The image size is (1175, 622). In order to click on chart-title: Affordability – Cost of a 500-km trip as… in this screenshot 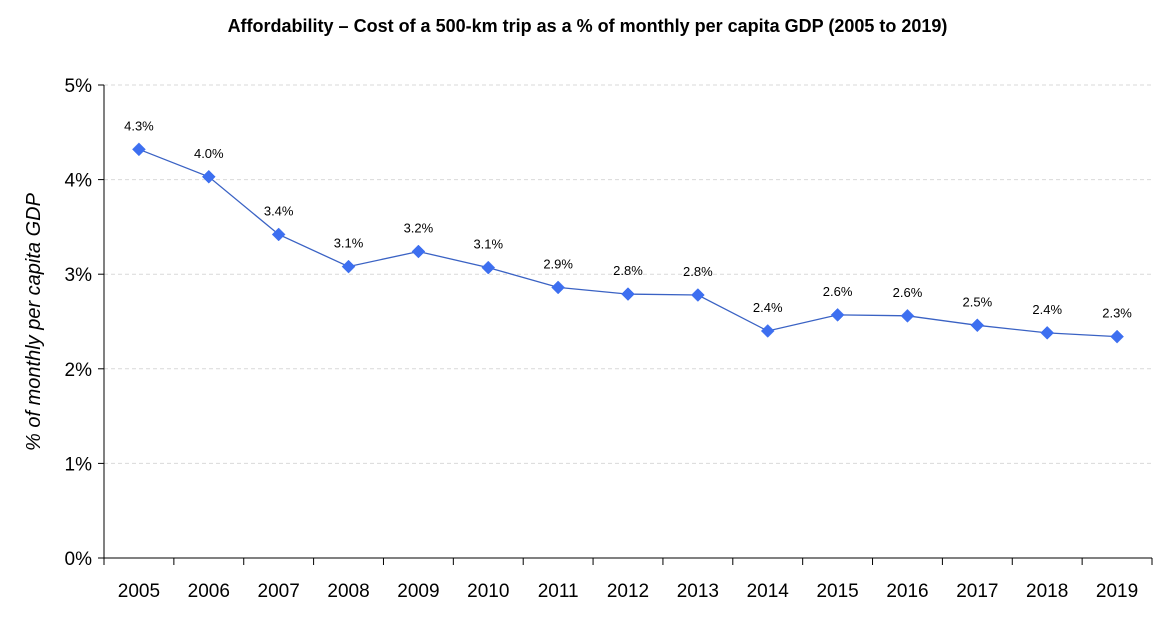, I will do `click(587, 26)`.